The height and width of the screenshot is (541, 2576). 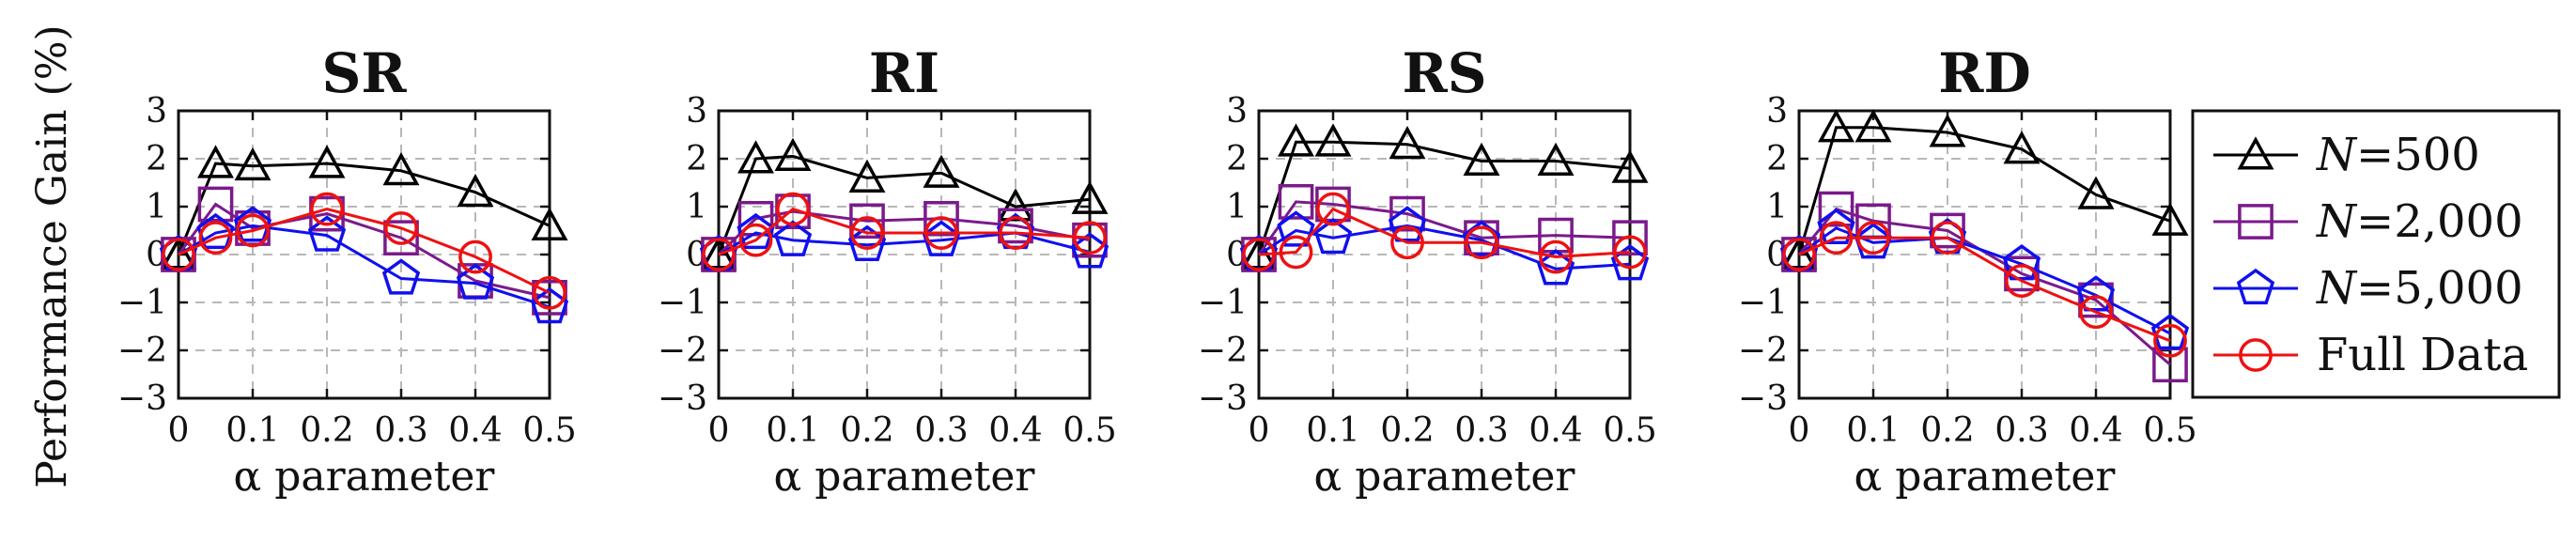 What do you see at coordinates (2422, 355) in the screenshot?
I see `legend-label: Full Data` at bounding box center [2422, 355].